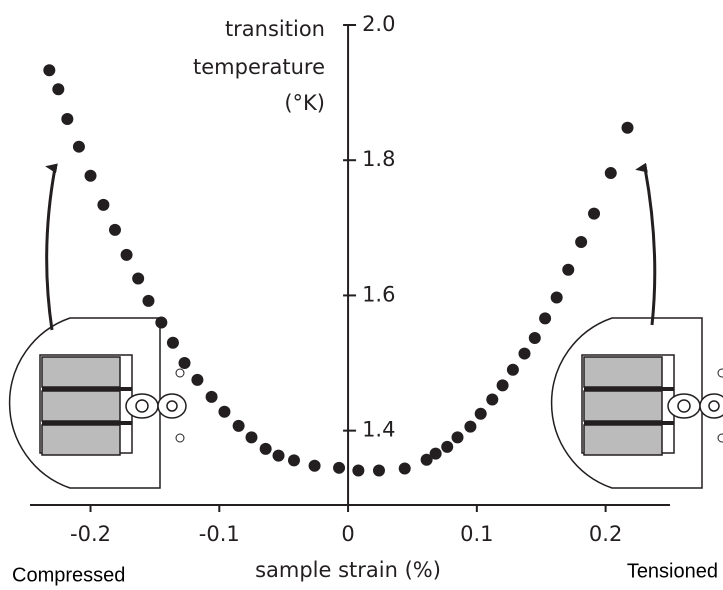 This screenshot has width=723, height=590. What do you see at coordinates (378, 430) in the screenshot?
I see `y-tick-label: 1.4` at bounding box center [378, 430].